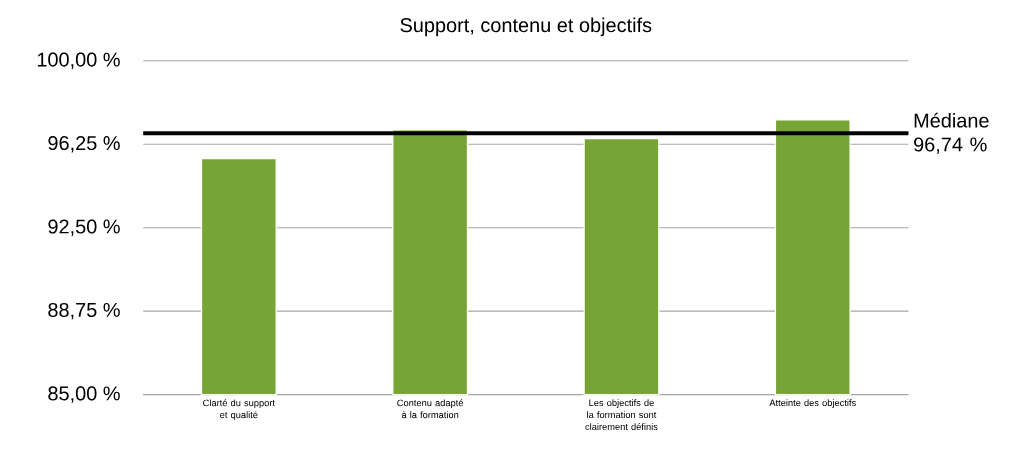 Image resolution: width=1024 pixels, height=453 pixels. I want to click on y-tick-label: 88,75 %, so click(84, 311).